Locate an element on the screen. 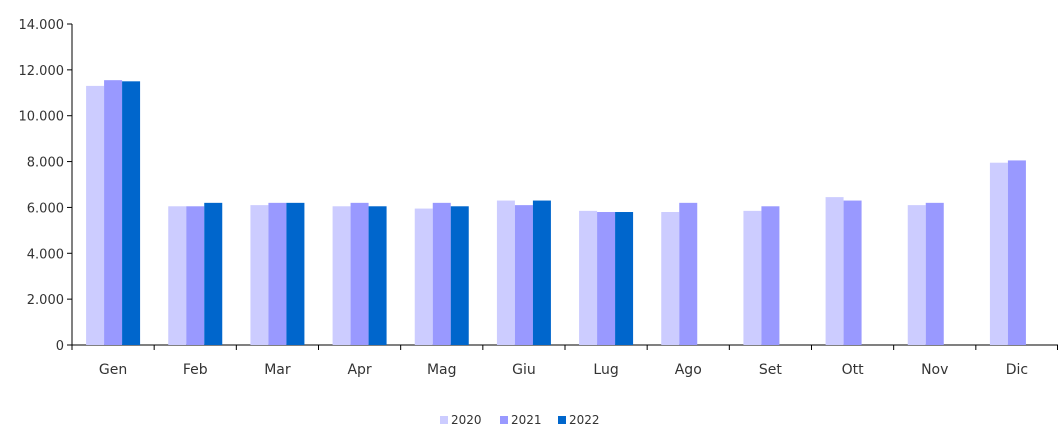 Image resolution: width=1058 pixels, height=436 pixels. bar-2022-Mag is located at coordinates (459, 275).